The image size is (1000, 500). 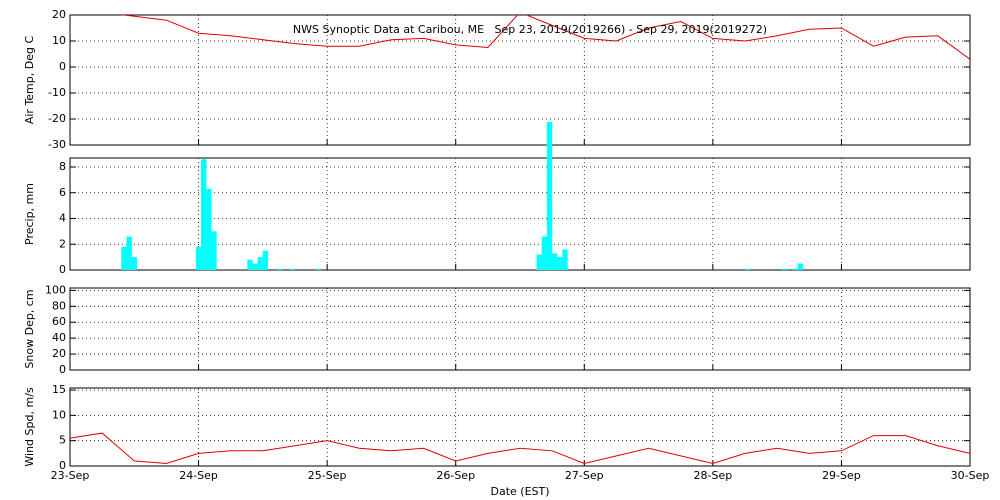 I want to click on y-tick-label: 60, so click(x=59, y=321).